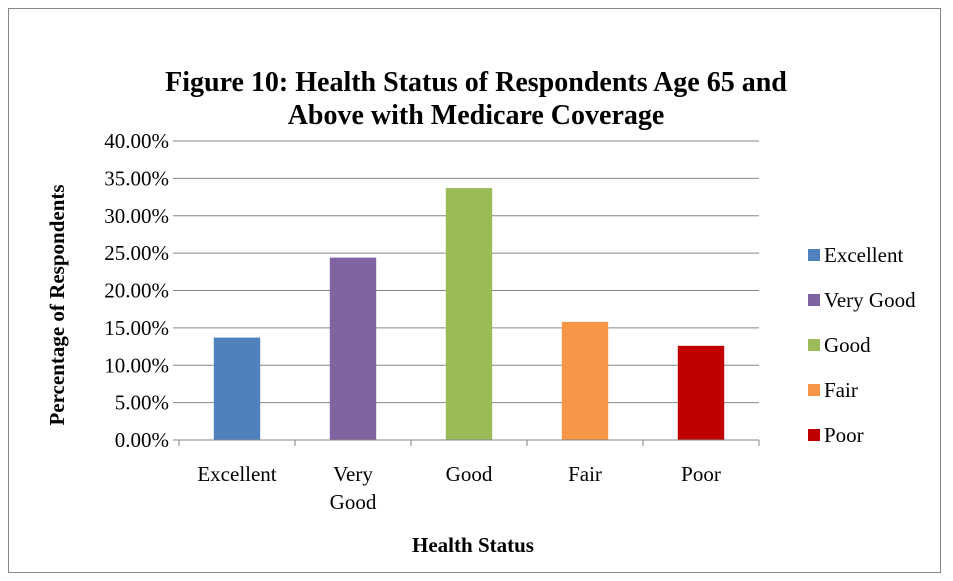  I want to click on bar-fair, so click(585, 380).